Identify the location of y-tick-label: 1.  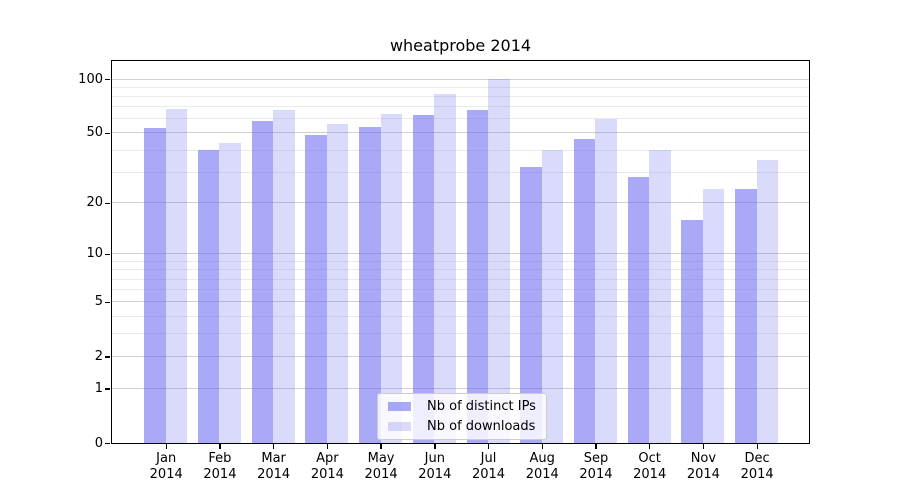
(98, 388).